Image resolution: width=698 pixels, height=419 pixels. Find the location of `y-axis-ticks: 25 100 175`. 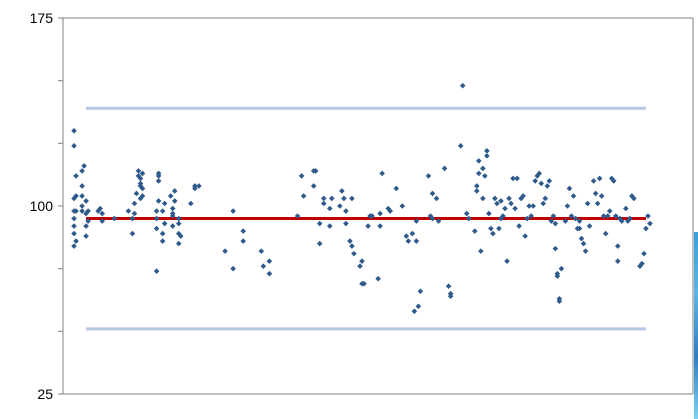

y-axis-ticks: 25 100 175 is located at coordinates (46, 206).